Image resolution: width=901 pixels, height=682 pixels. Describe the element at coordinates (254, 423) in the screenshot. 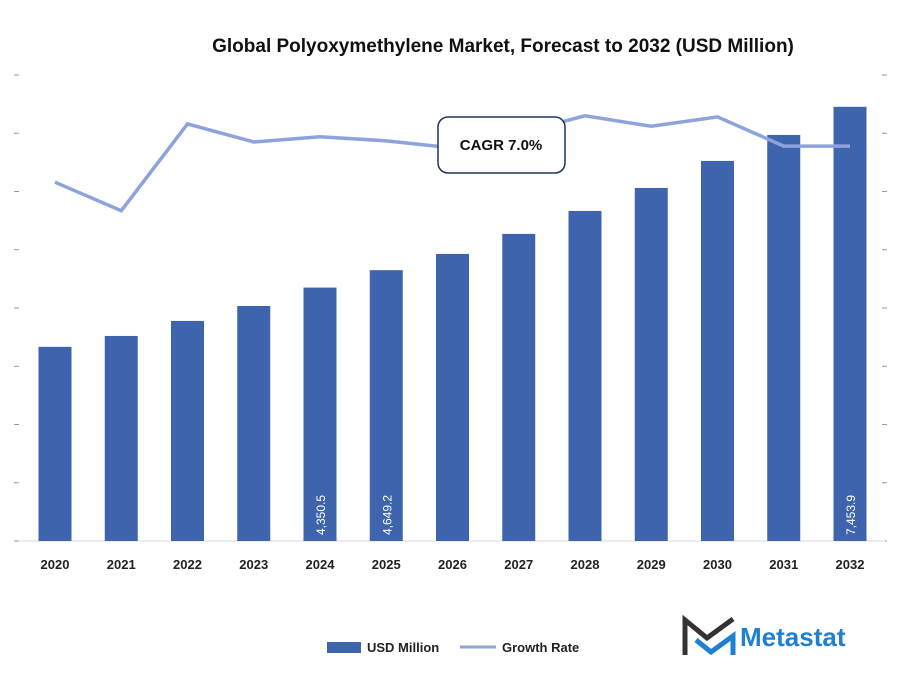

I see `bar-2023` at that location.